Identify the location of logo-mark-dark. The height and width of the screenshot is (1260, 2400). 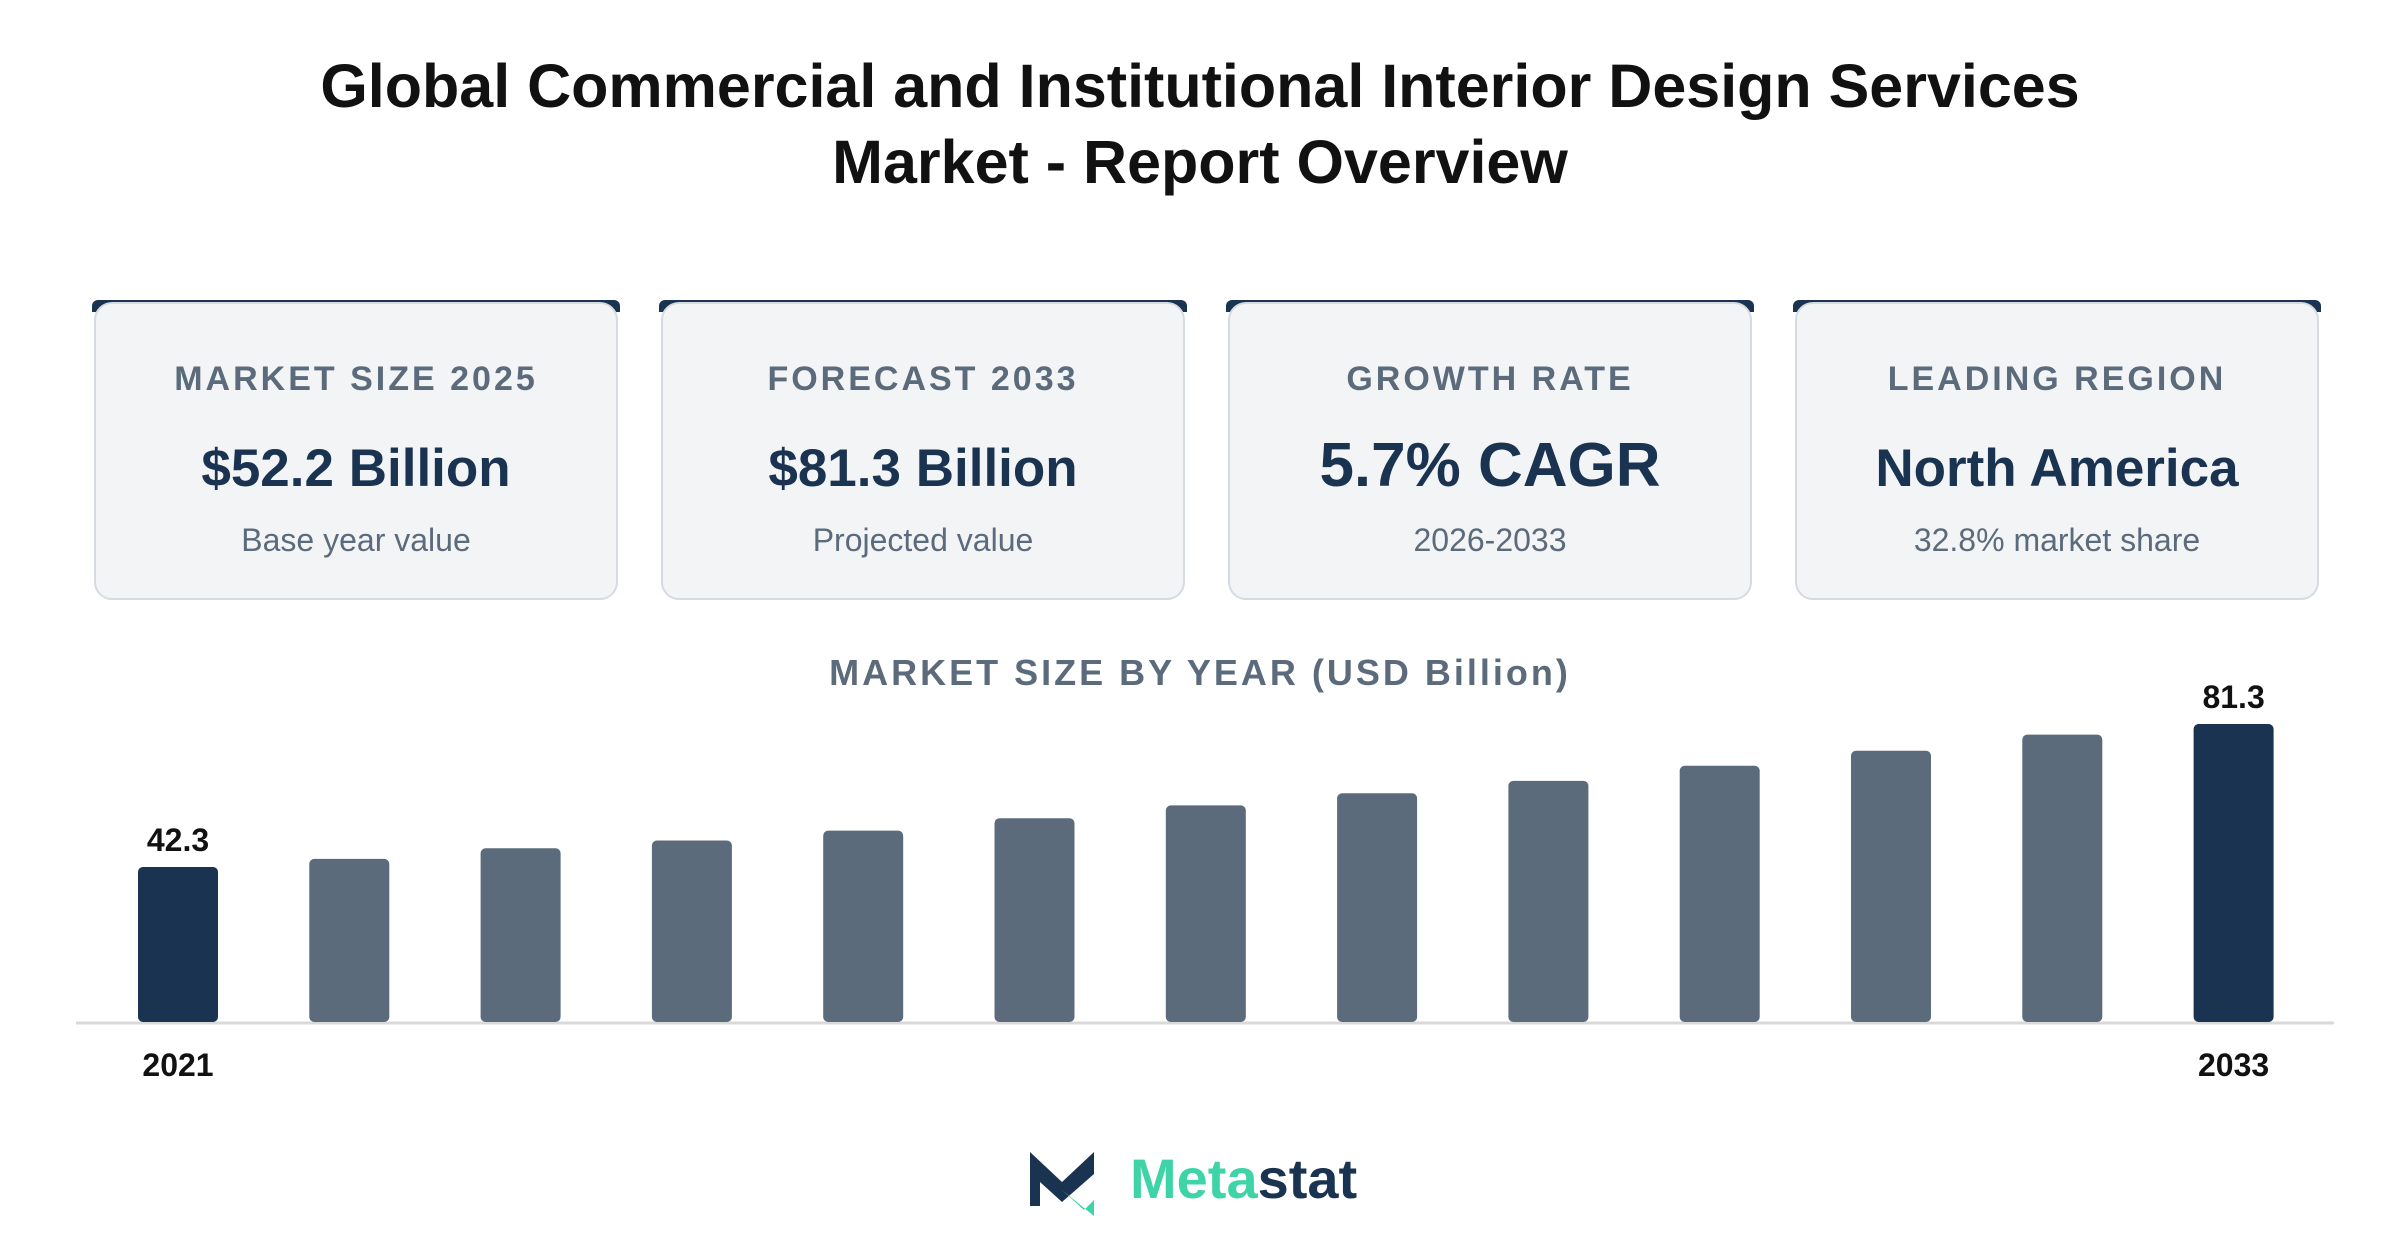
(1062, 1179).